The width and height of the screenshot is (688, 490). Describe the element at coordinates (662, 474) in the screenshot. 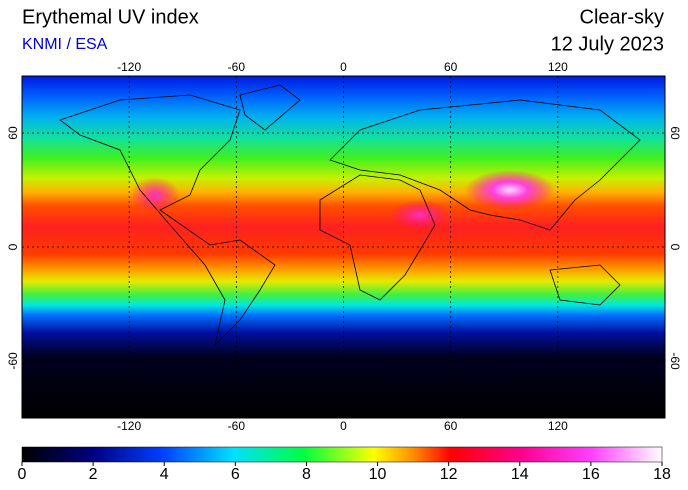

I see `colorbar-tick-label: 18` at that location.